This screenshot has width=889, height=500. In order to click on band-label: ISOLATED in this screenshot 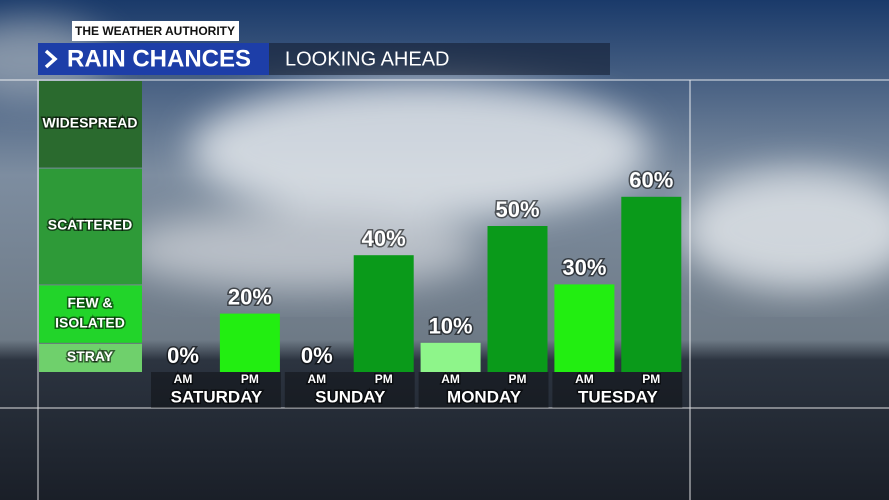, I will do `click(90, 322)`.